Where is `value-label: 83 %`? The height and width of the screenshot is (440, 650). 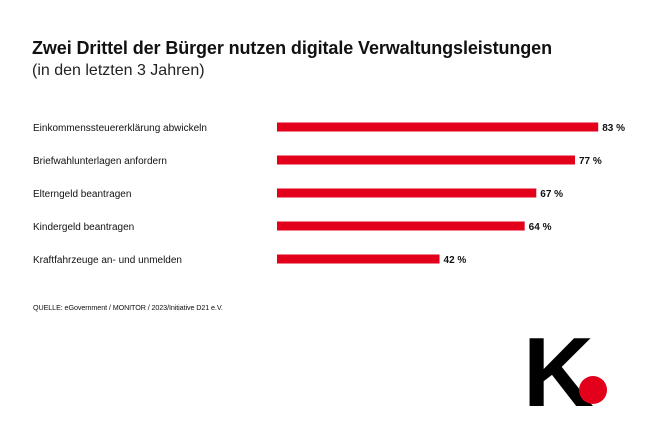
value-label: 83 % is located at coordinates (613, 128).